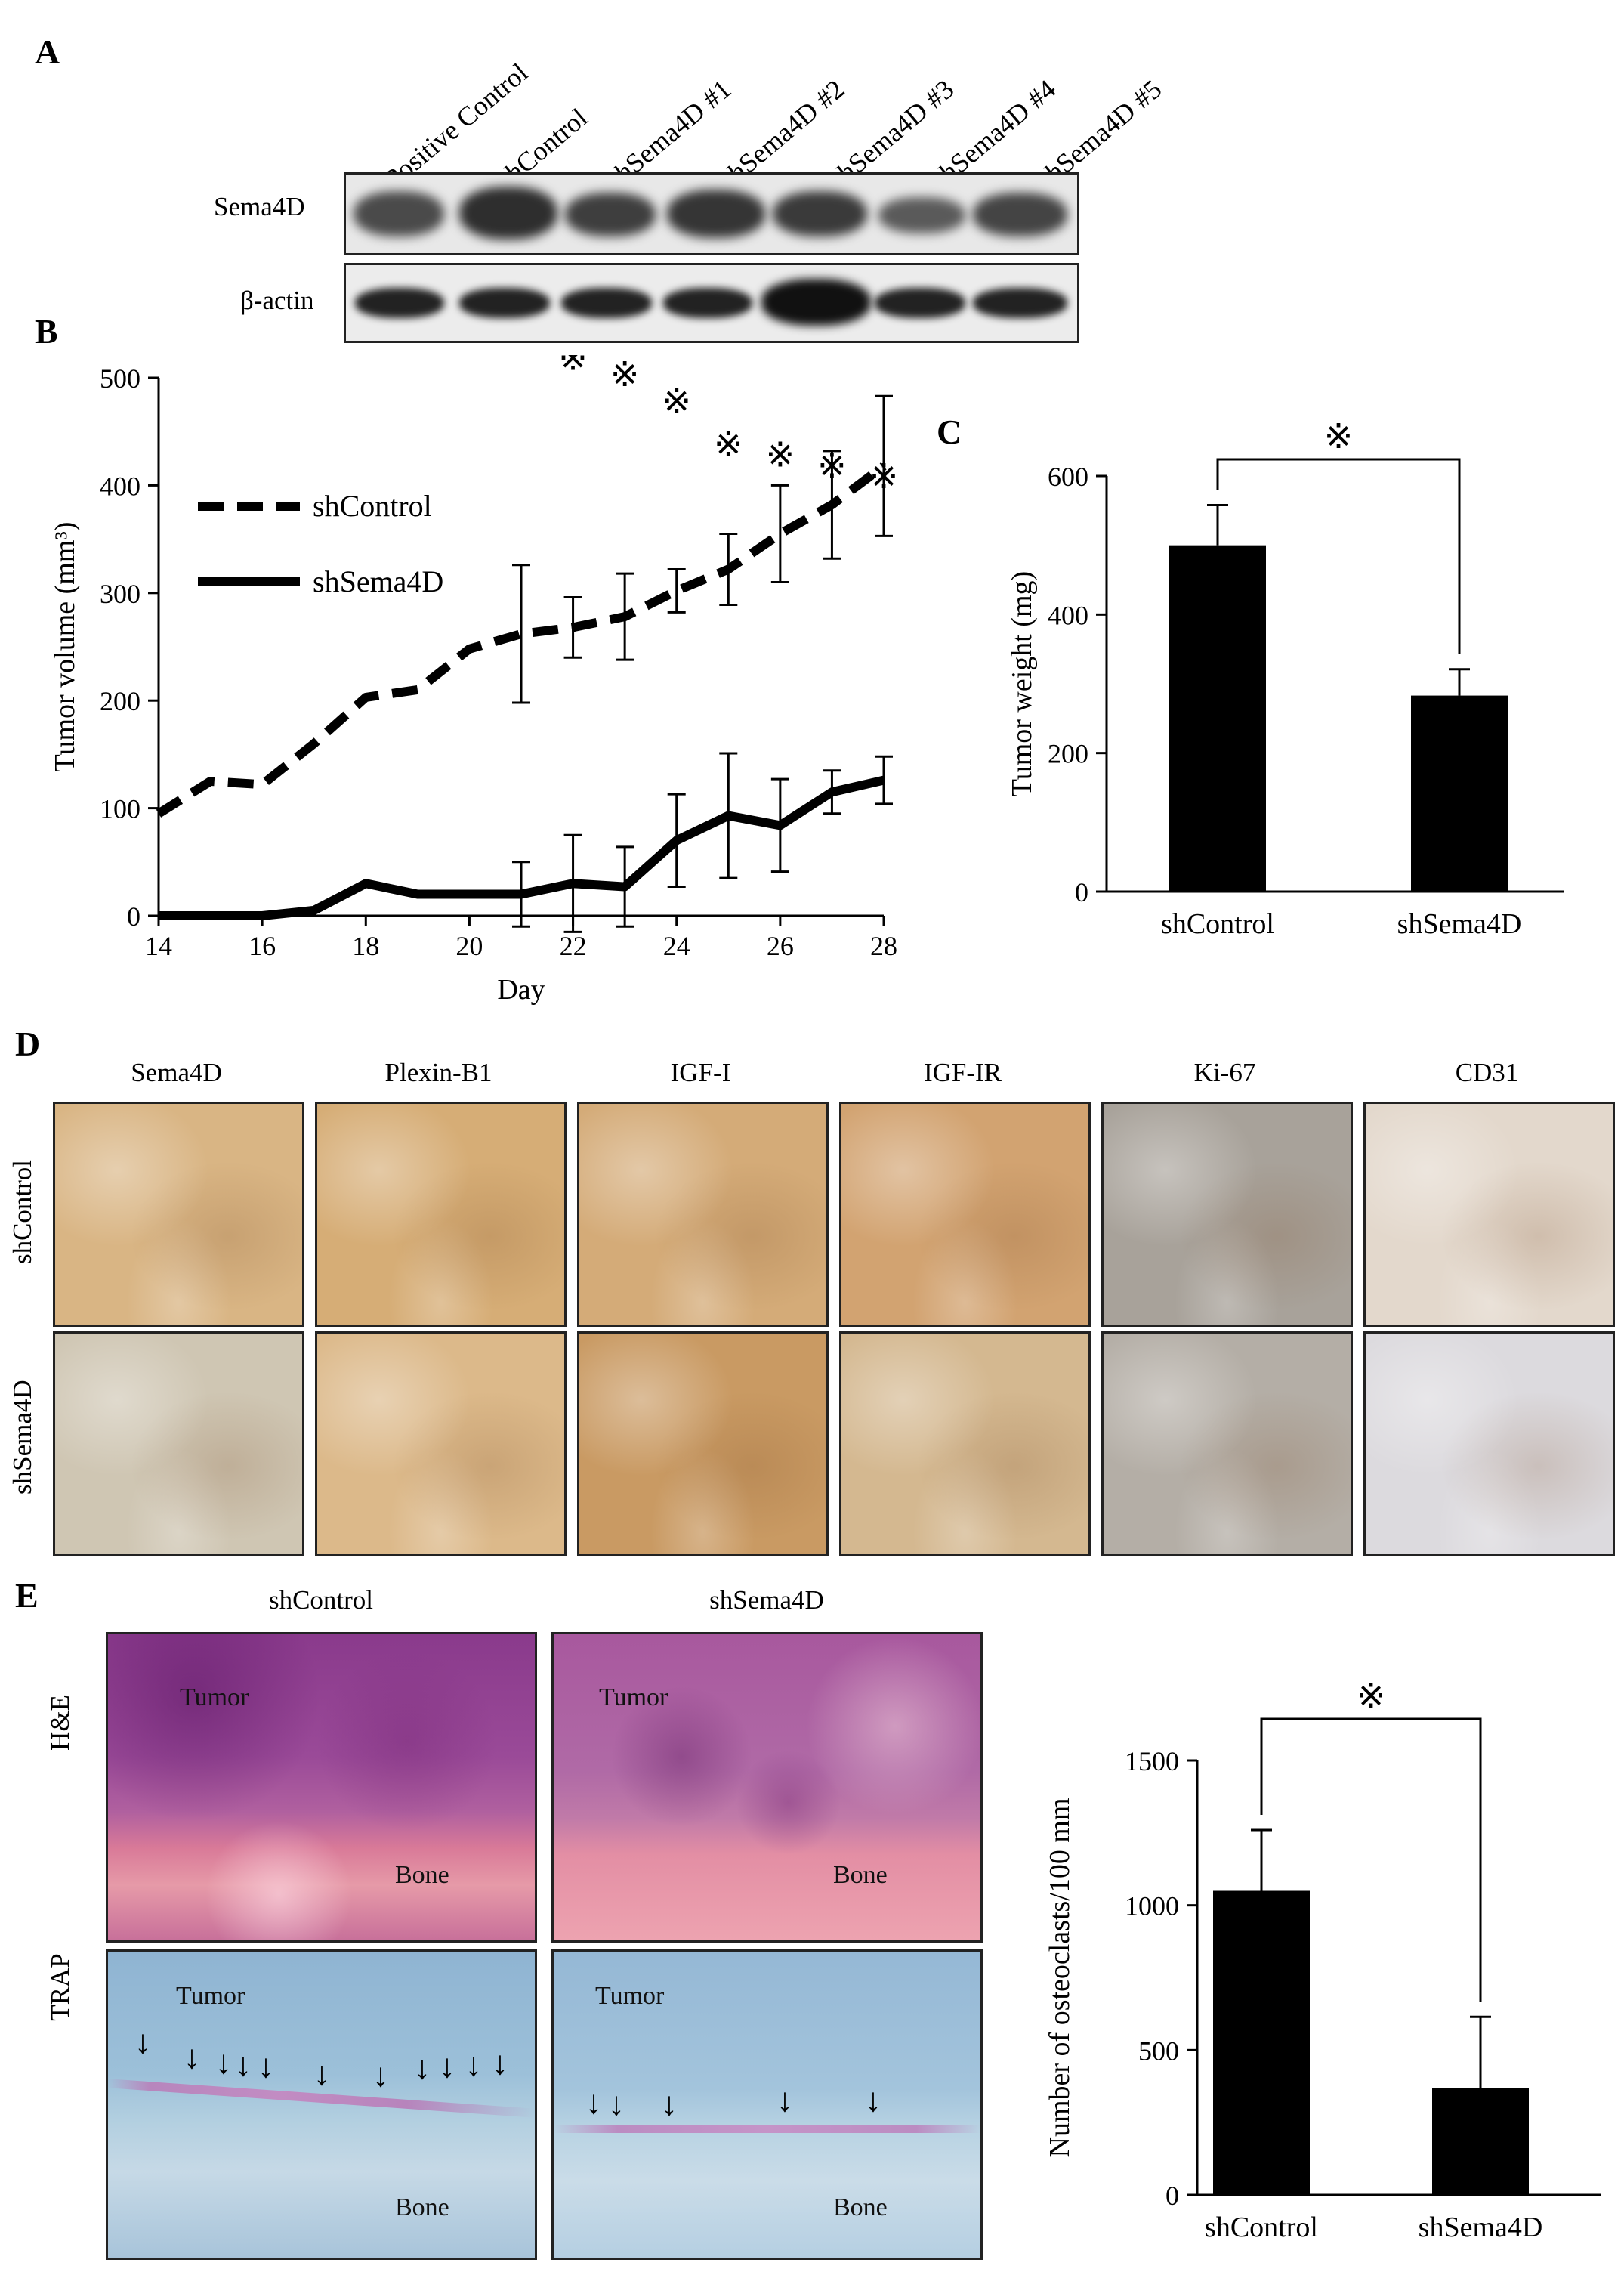 Image resolution: width=1624 pixels, height=2272 pixels. I want to click on legend-label: shControl, so click(372, 506).